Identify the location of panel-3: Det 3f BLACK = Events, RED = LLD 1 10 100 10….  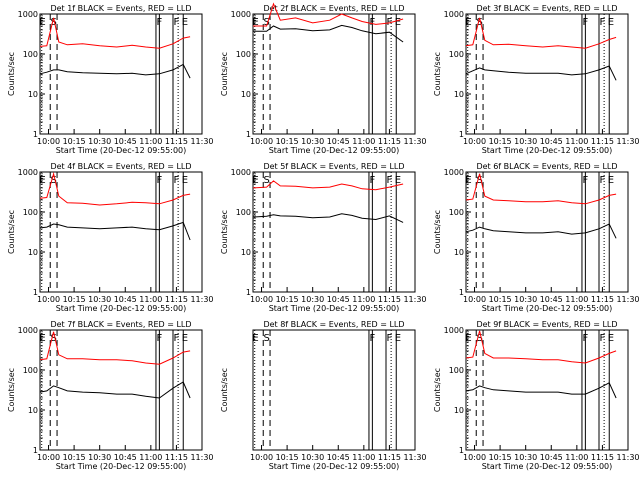
(536, 79).